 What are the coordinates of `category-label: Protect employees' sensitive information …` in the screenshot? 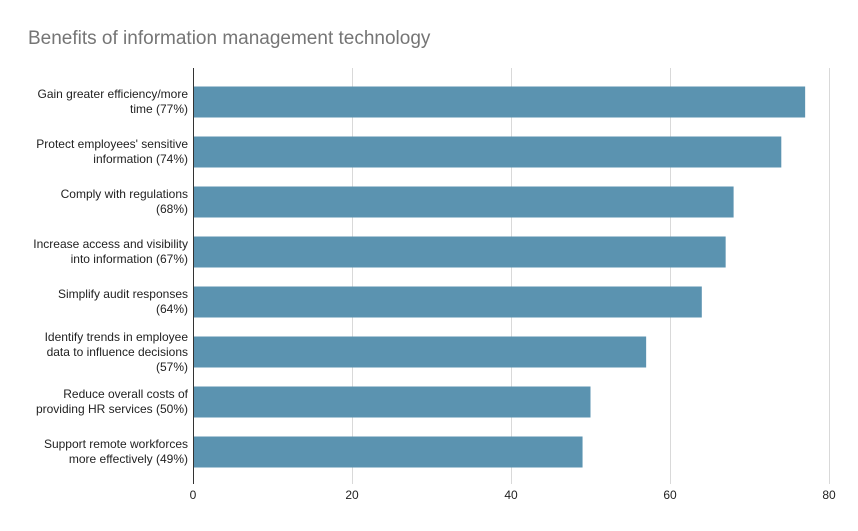 It's located at (98, 152).